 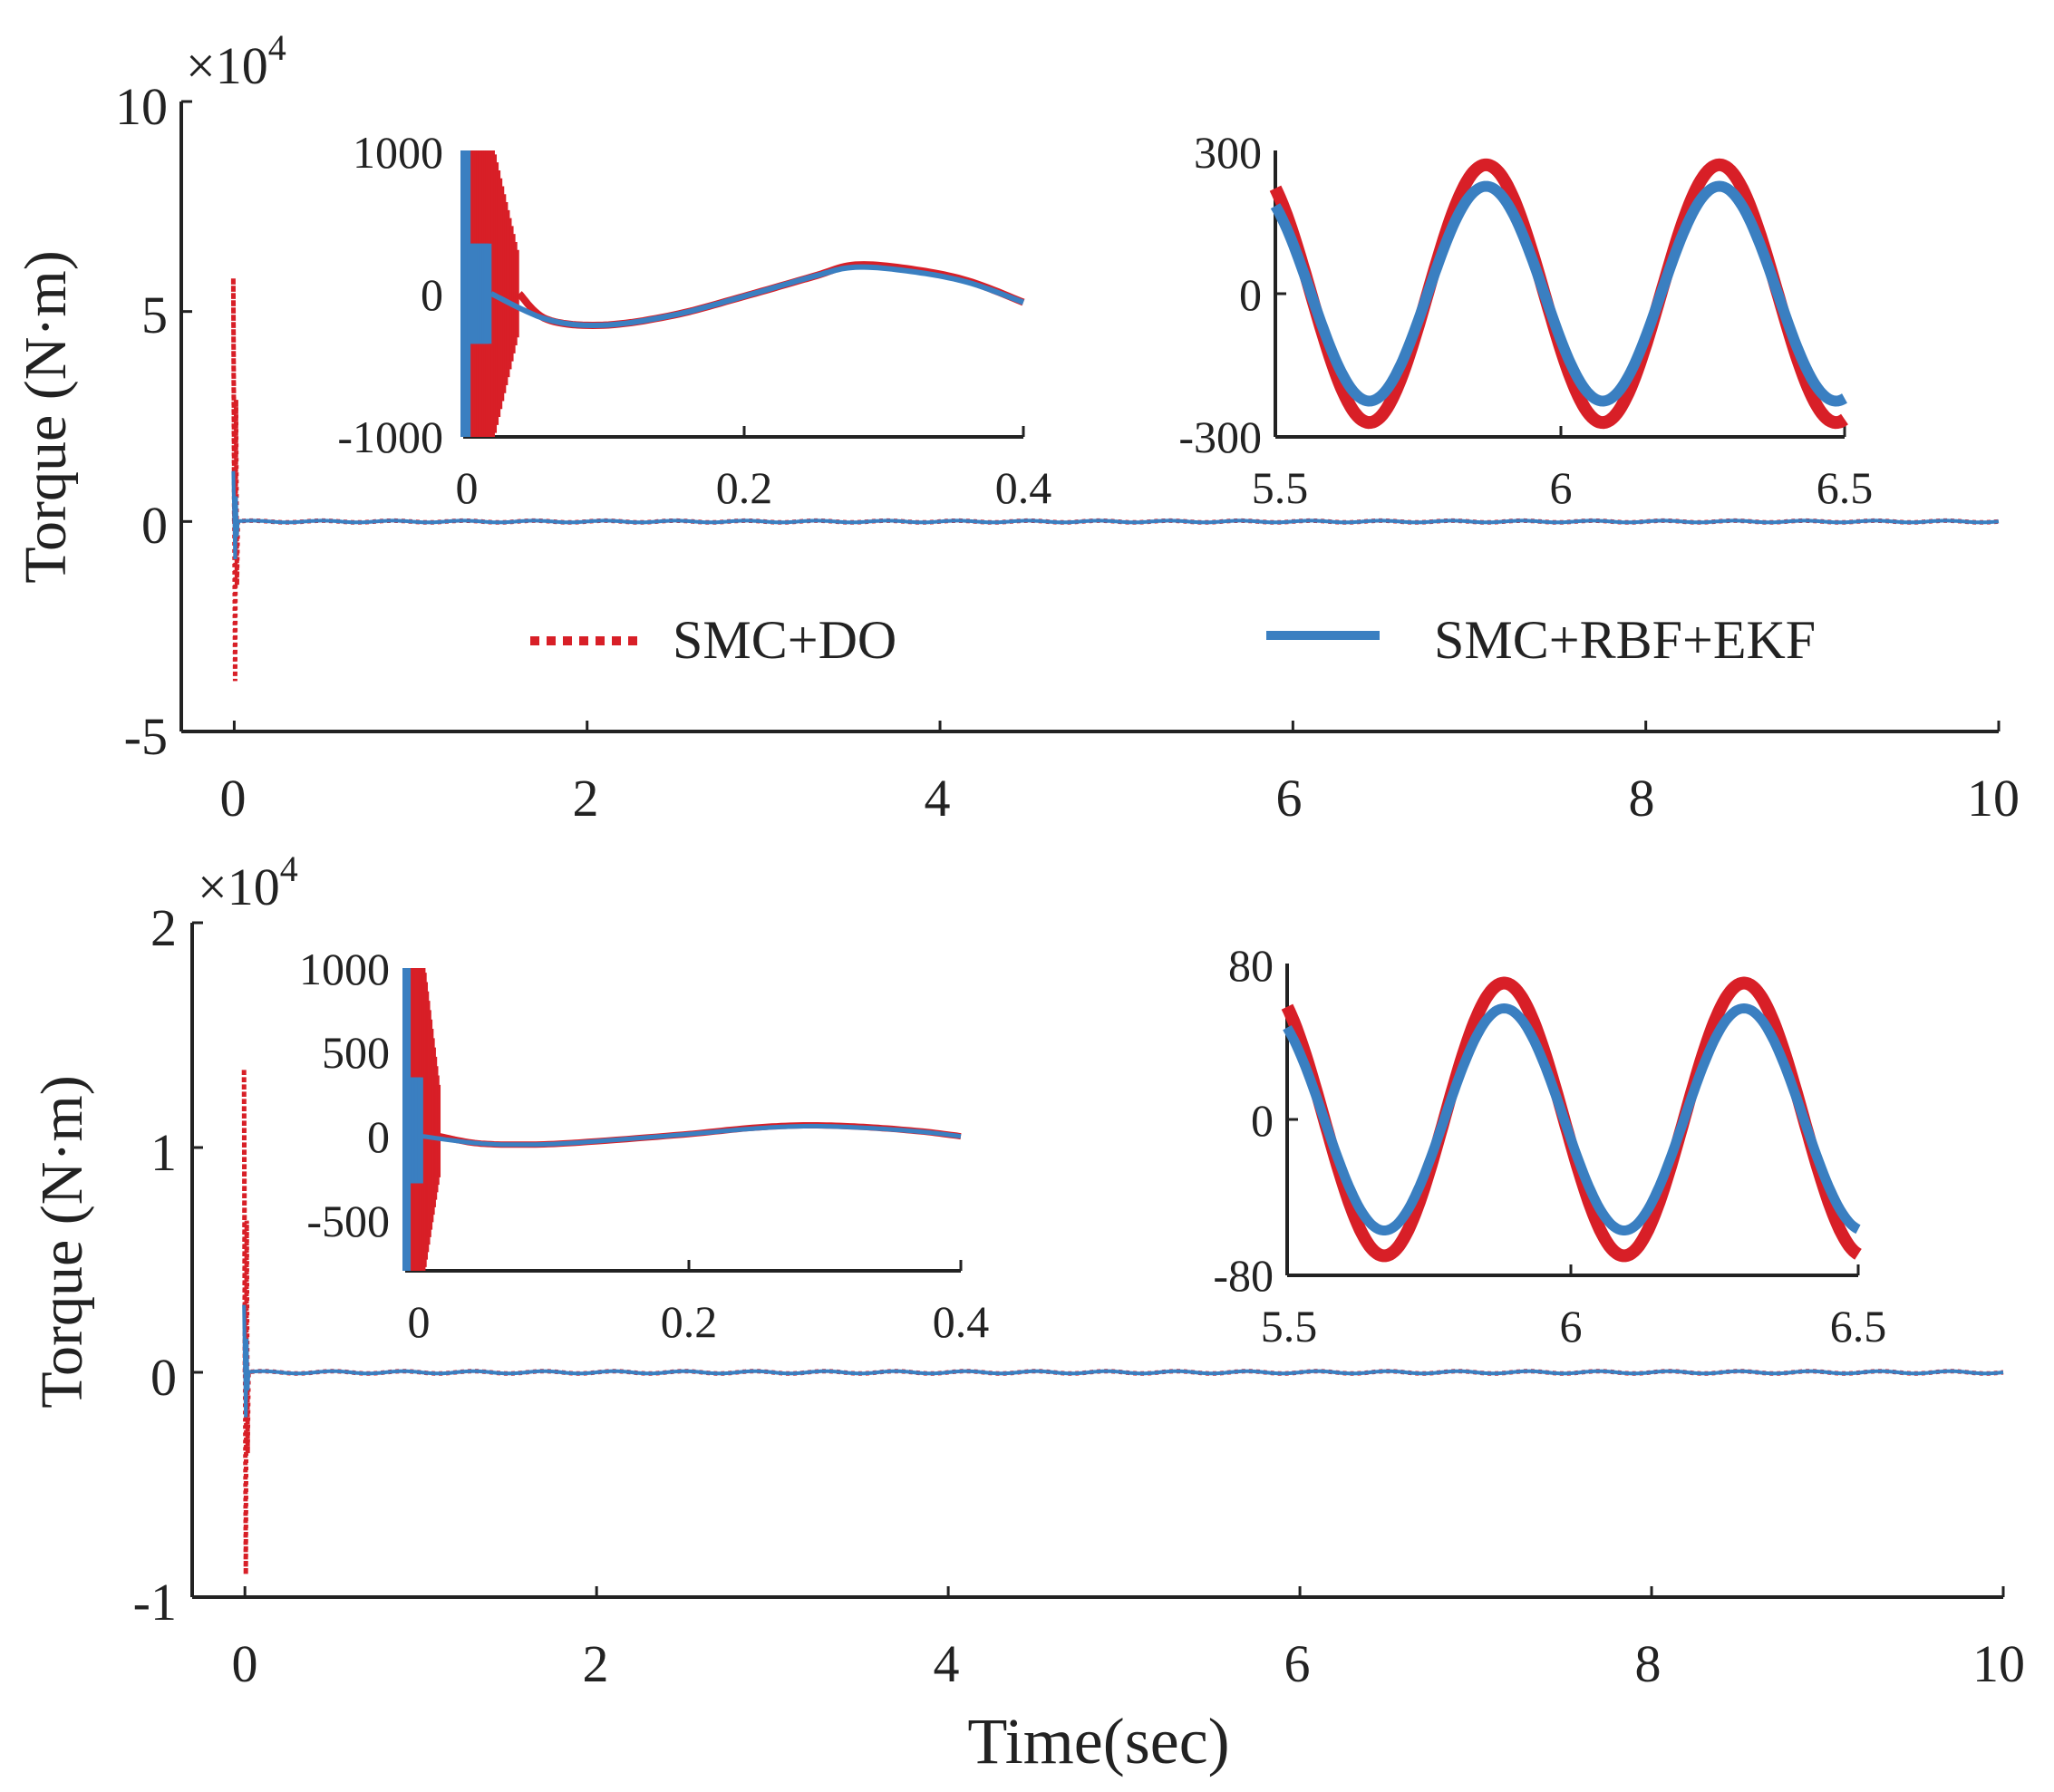 I want to click on top-inset-a-xtick-label: 0.2, so click(x=744, y=488).